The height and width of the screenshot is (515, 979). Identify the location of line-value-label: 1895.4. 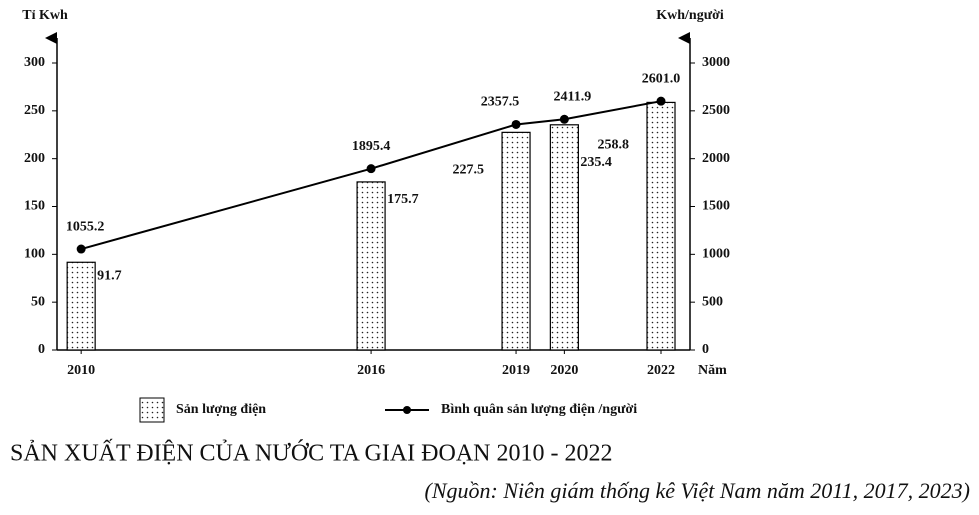
(371, 146).